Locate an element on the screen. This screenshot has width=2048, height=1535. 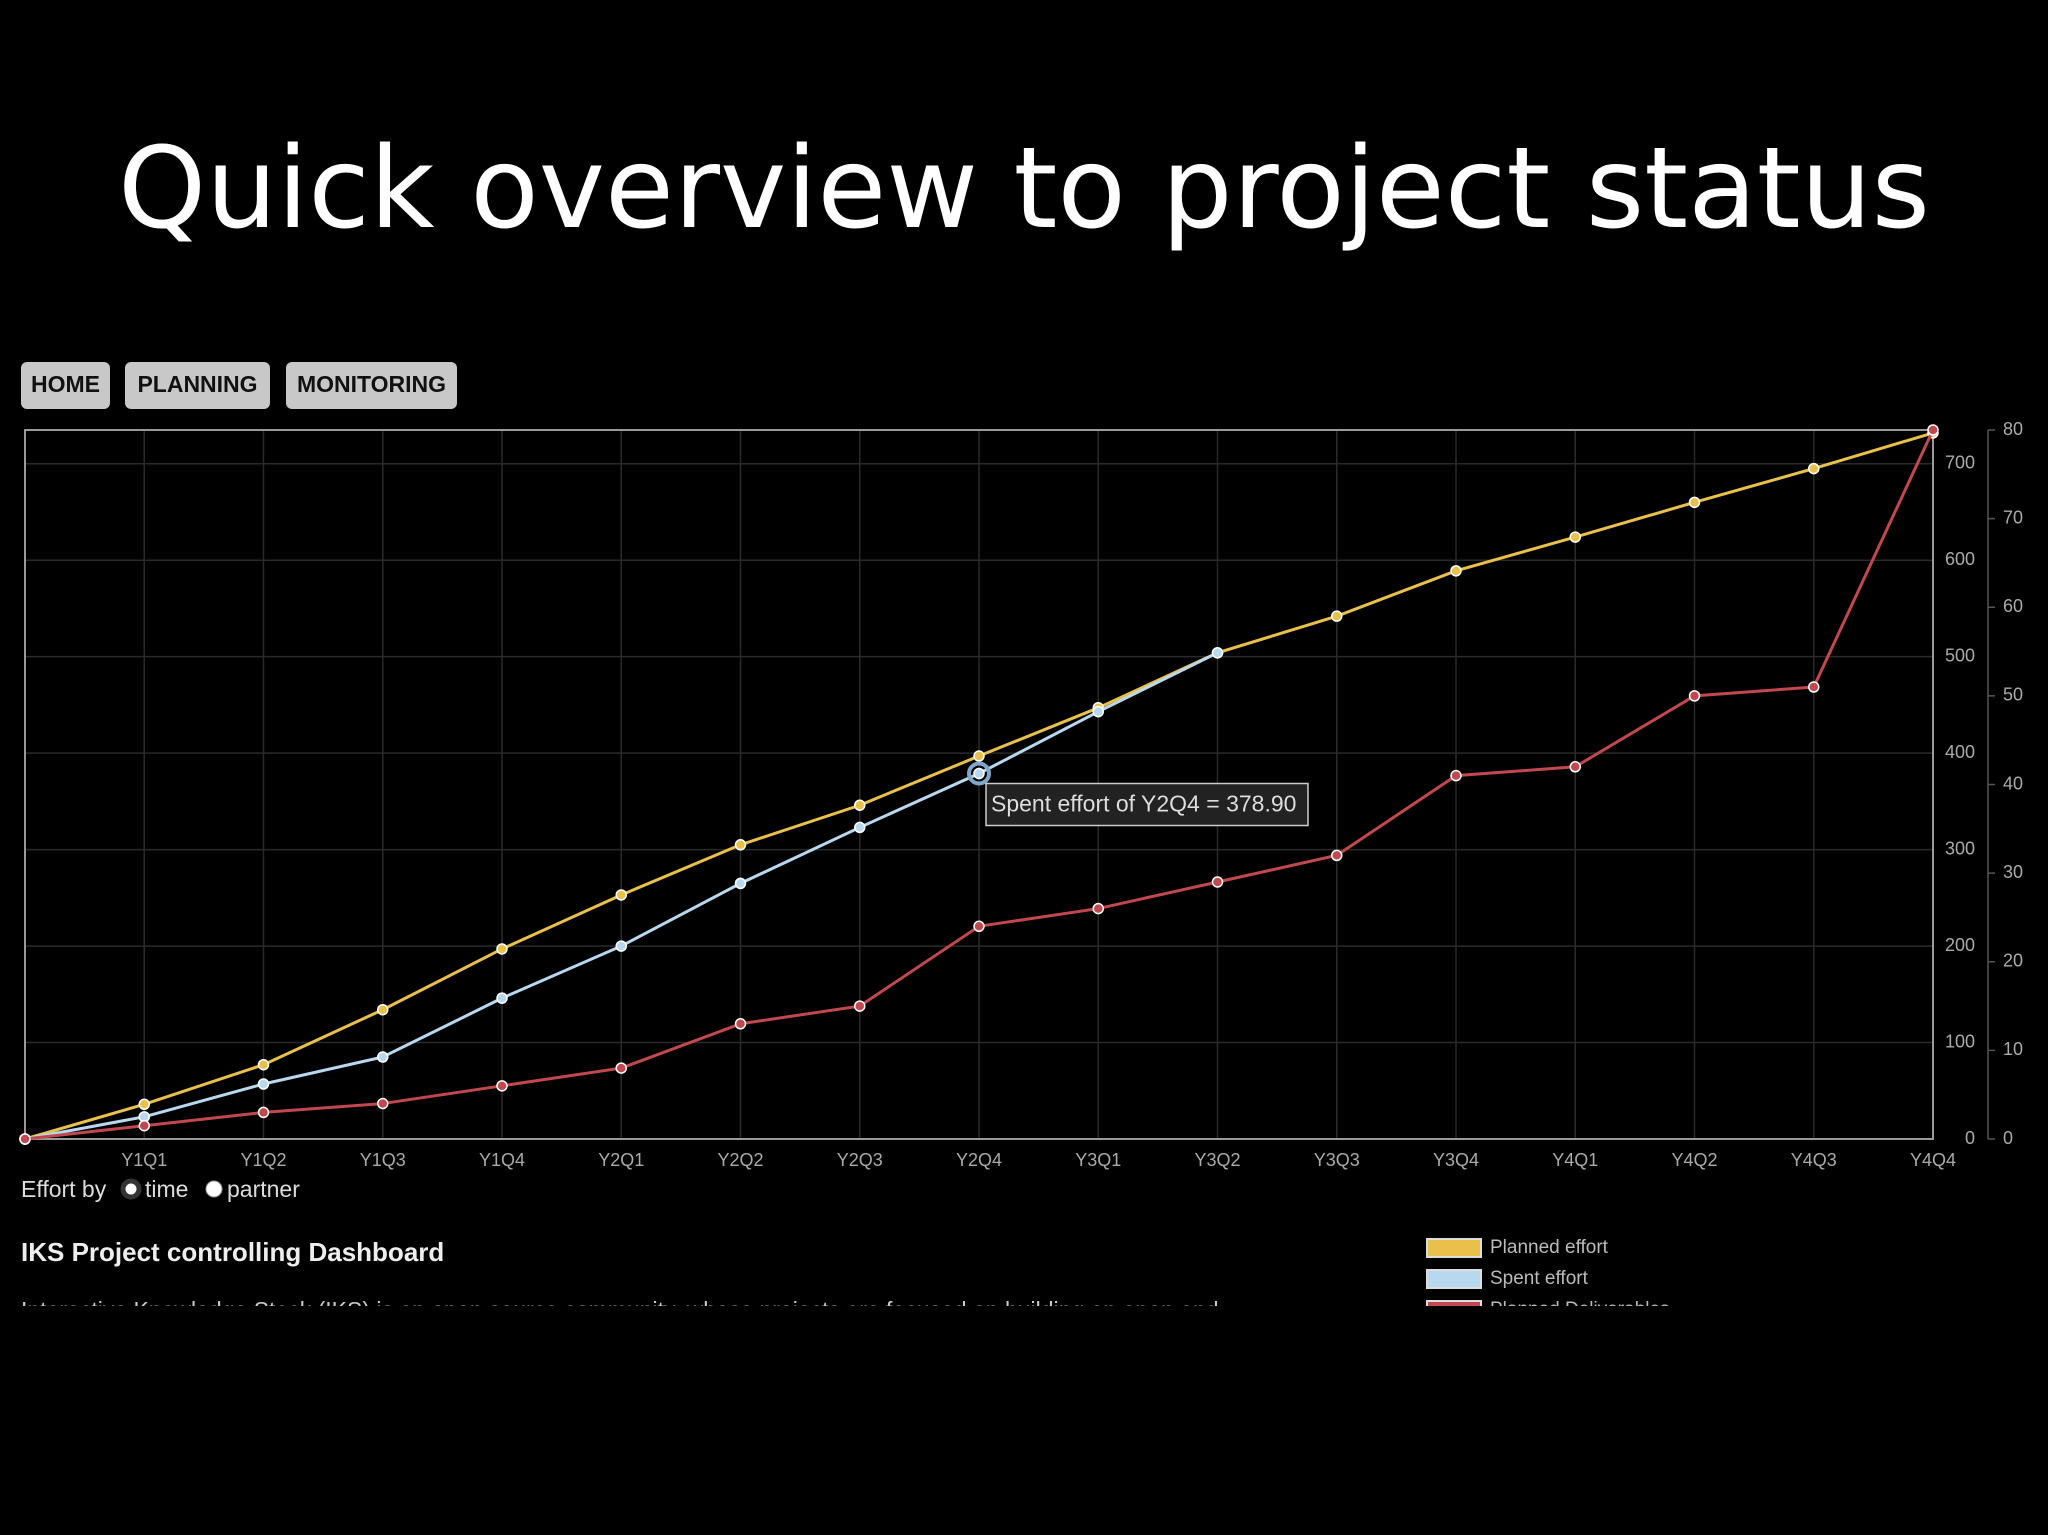
y2-tick-label: 10 is located at coordinates (2013, 1049).